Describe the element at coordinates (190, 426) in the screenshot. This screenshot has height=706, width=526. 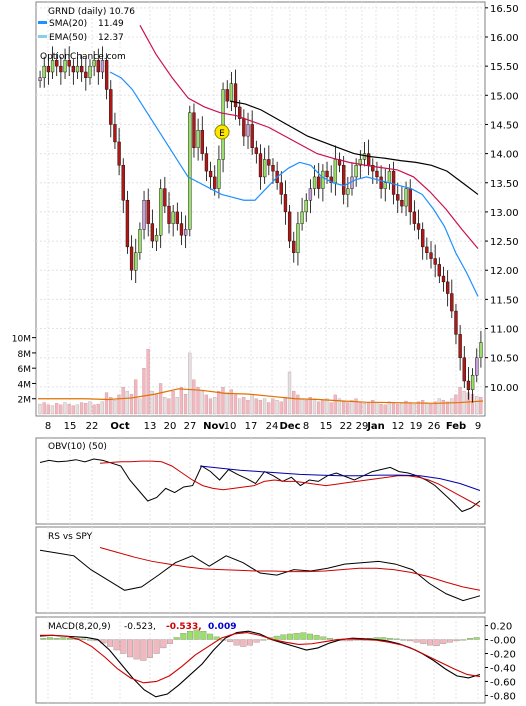
I see `x-tick-label: 27` at that location.